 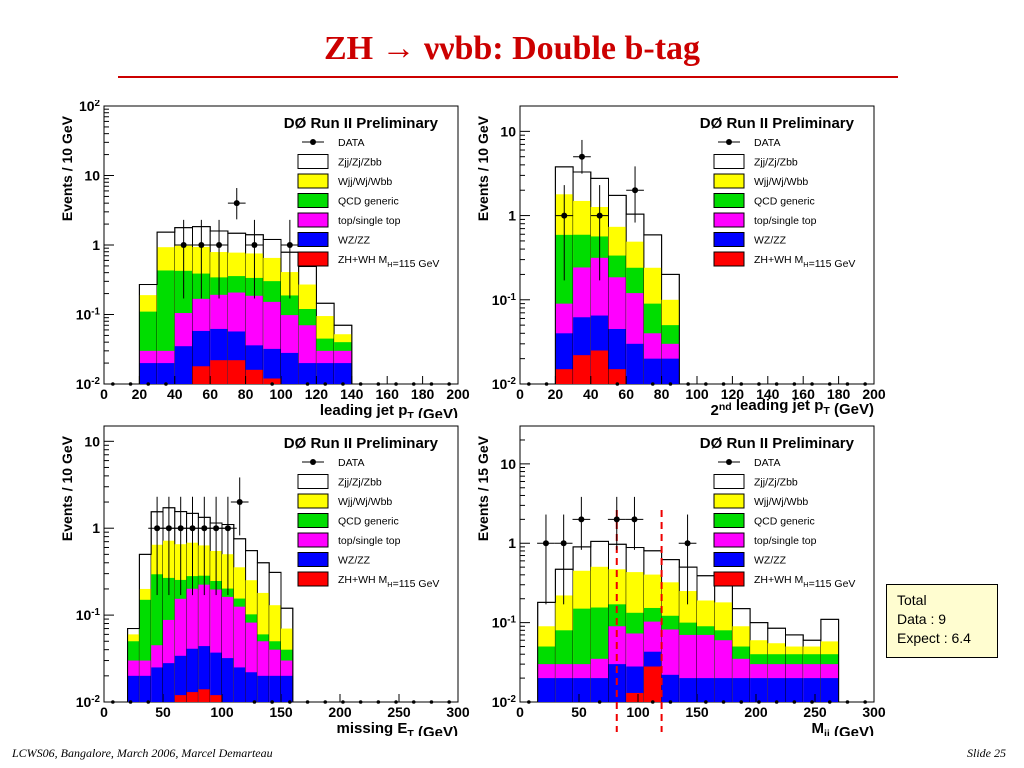 I want to click on legend-label-data: DATA, so click(x=767, y=143).